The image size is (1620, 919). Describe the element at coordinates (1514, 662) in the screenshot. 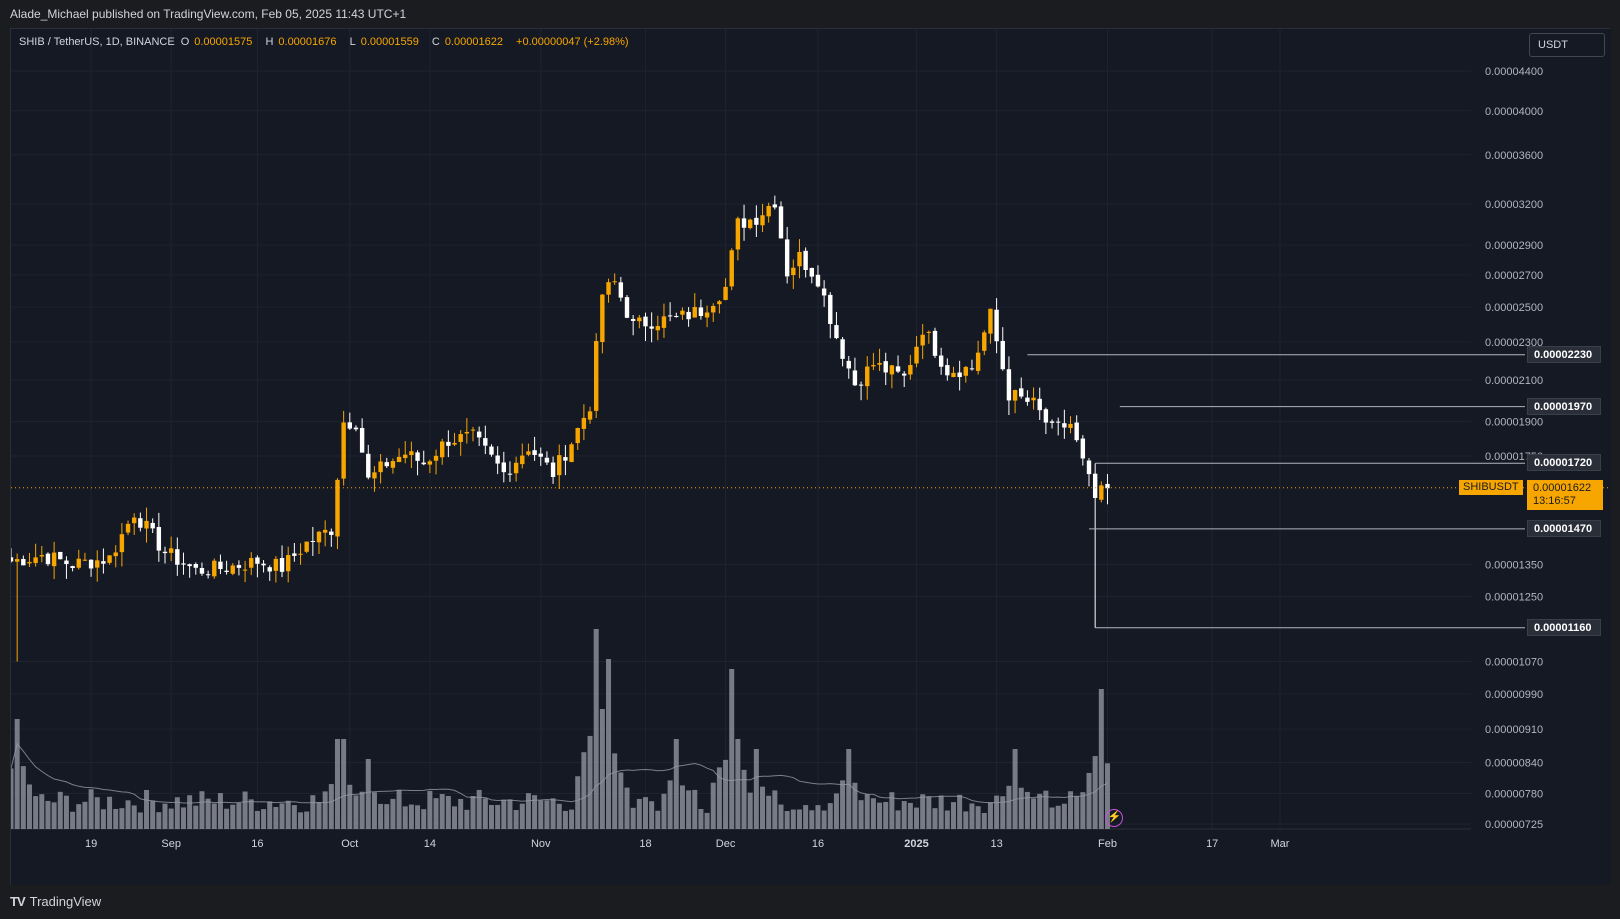

I see `y-tick-label: 0.00001070` at that location.